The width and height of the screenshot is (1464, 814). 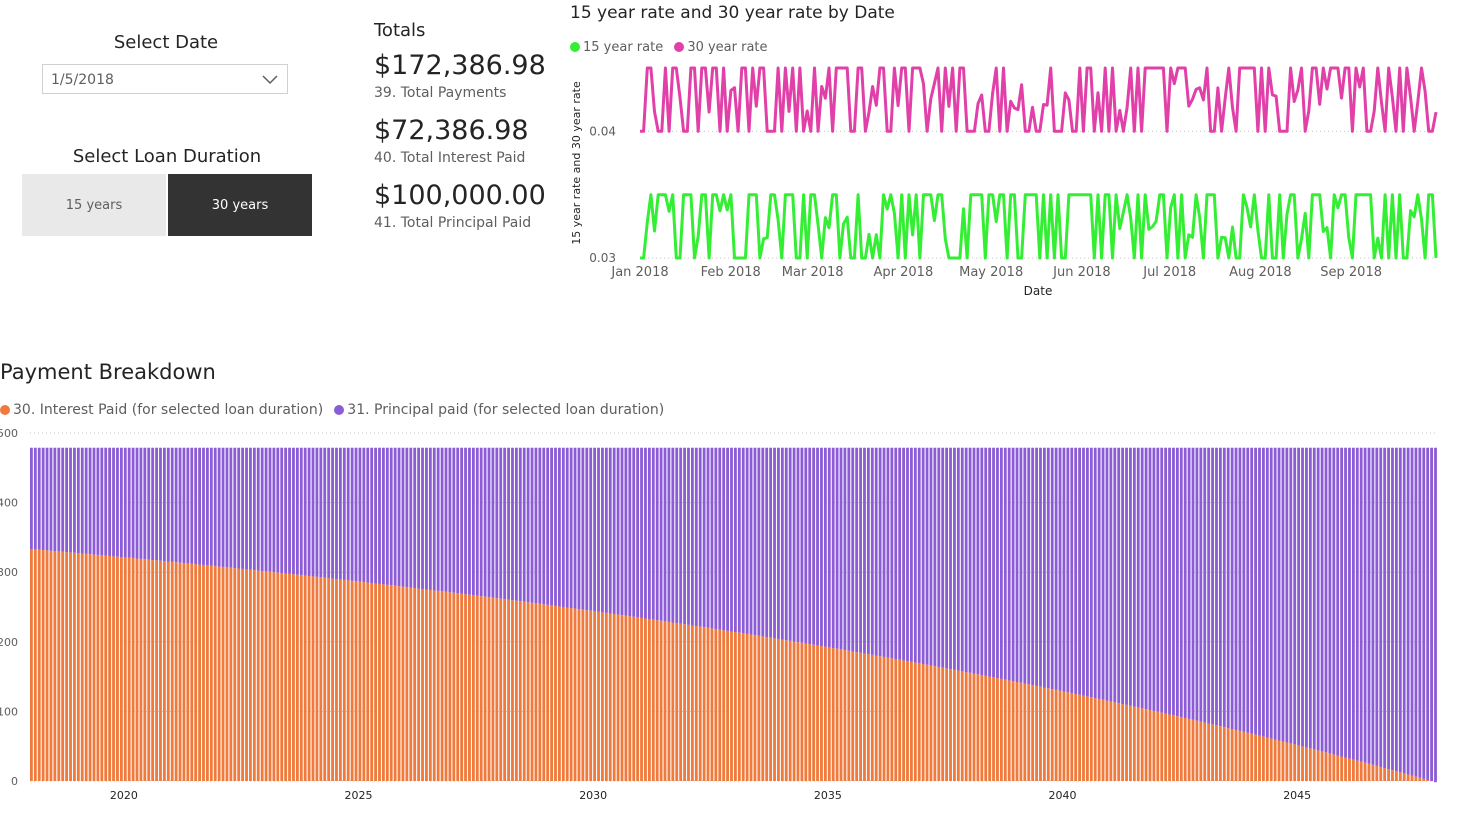 I want to click on legend-item-15-year: 15 year rate, so click(x=616, y=47).